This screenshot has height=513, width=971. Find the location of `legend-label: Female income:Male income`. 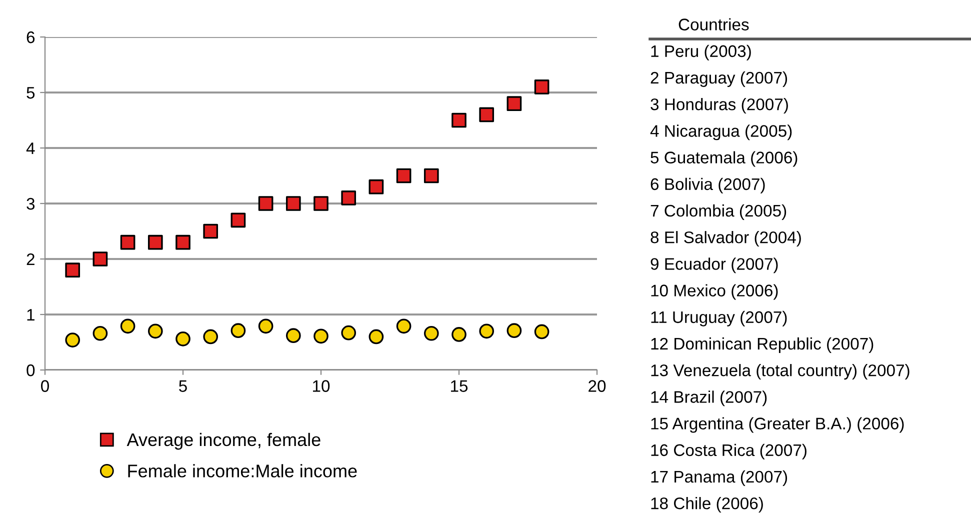

legend-label: Female income:Male income is located at coordinates (242, 471).